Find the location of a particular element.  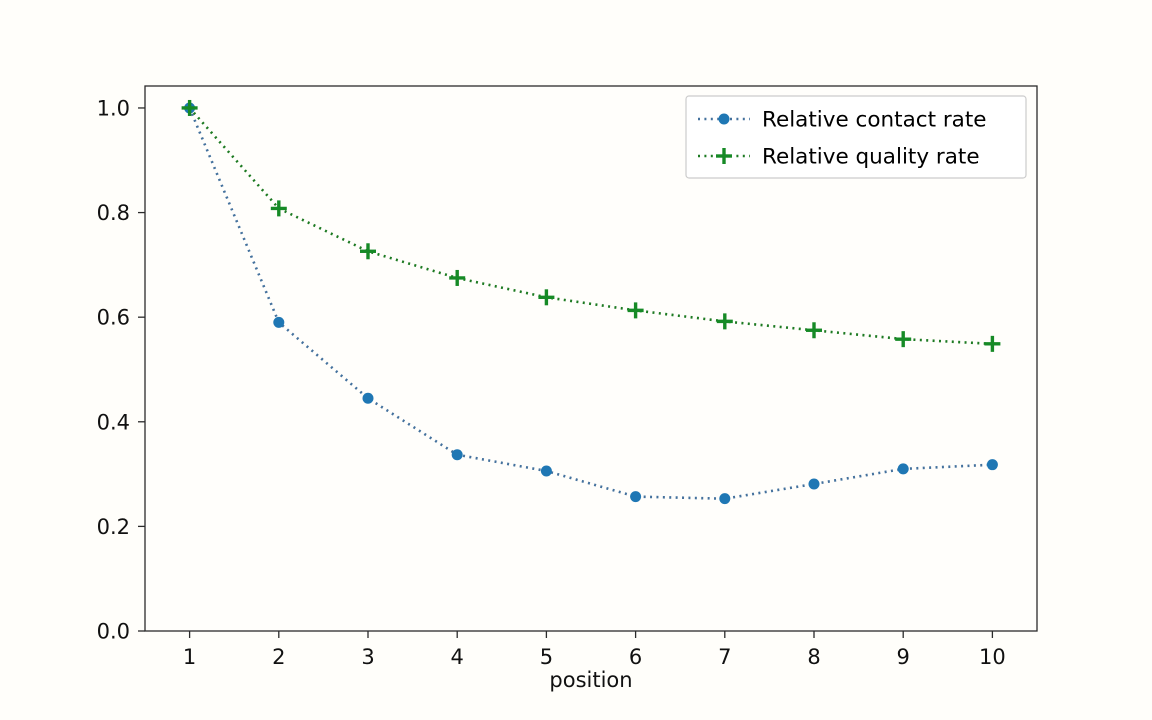

y-tick-label: 1.0 is located at coordinates (113, 108).